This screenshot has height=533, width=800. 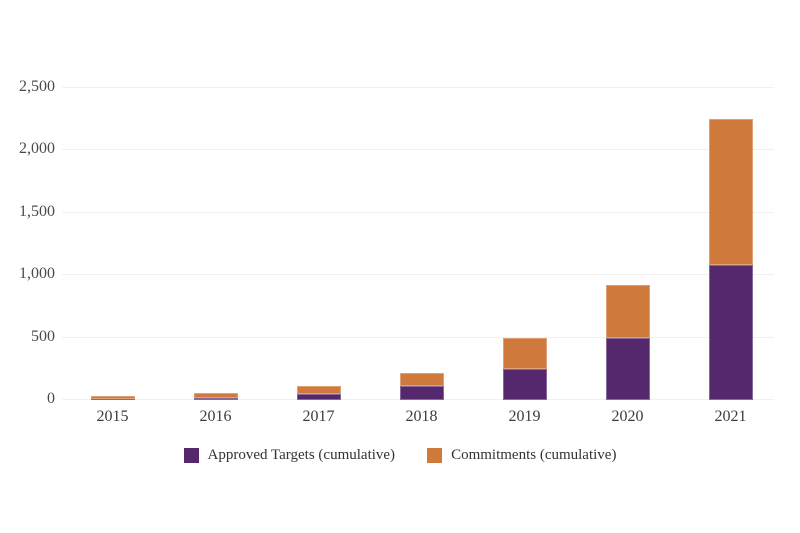 What do you see at coordinates (215, 399) in the screenshot?
I see `bar-segment-approved-targets-2016` at bounding box center [215, 399].